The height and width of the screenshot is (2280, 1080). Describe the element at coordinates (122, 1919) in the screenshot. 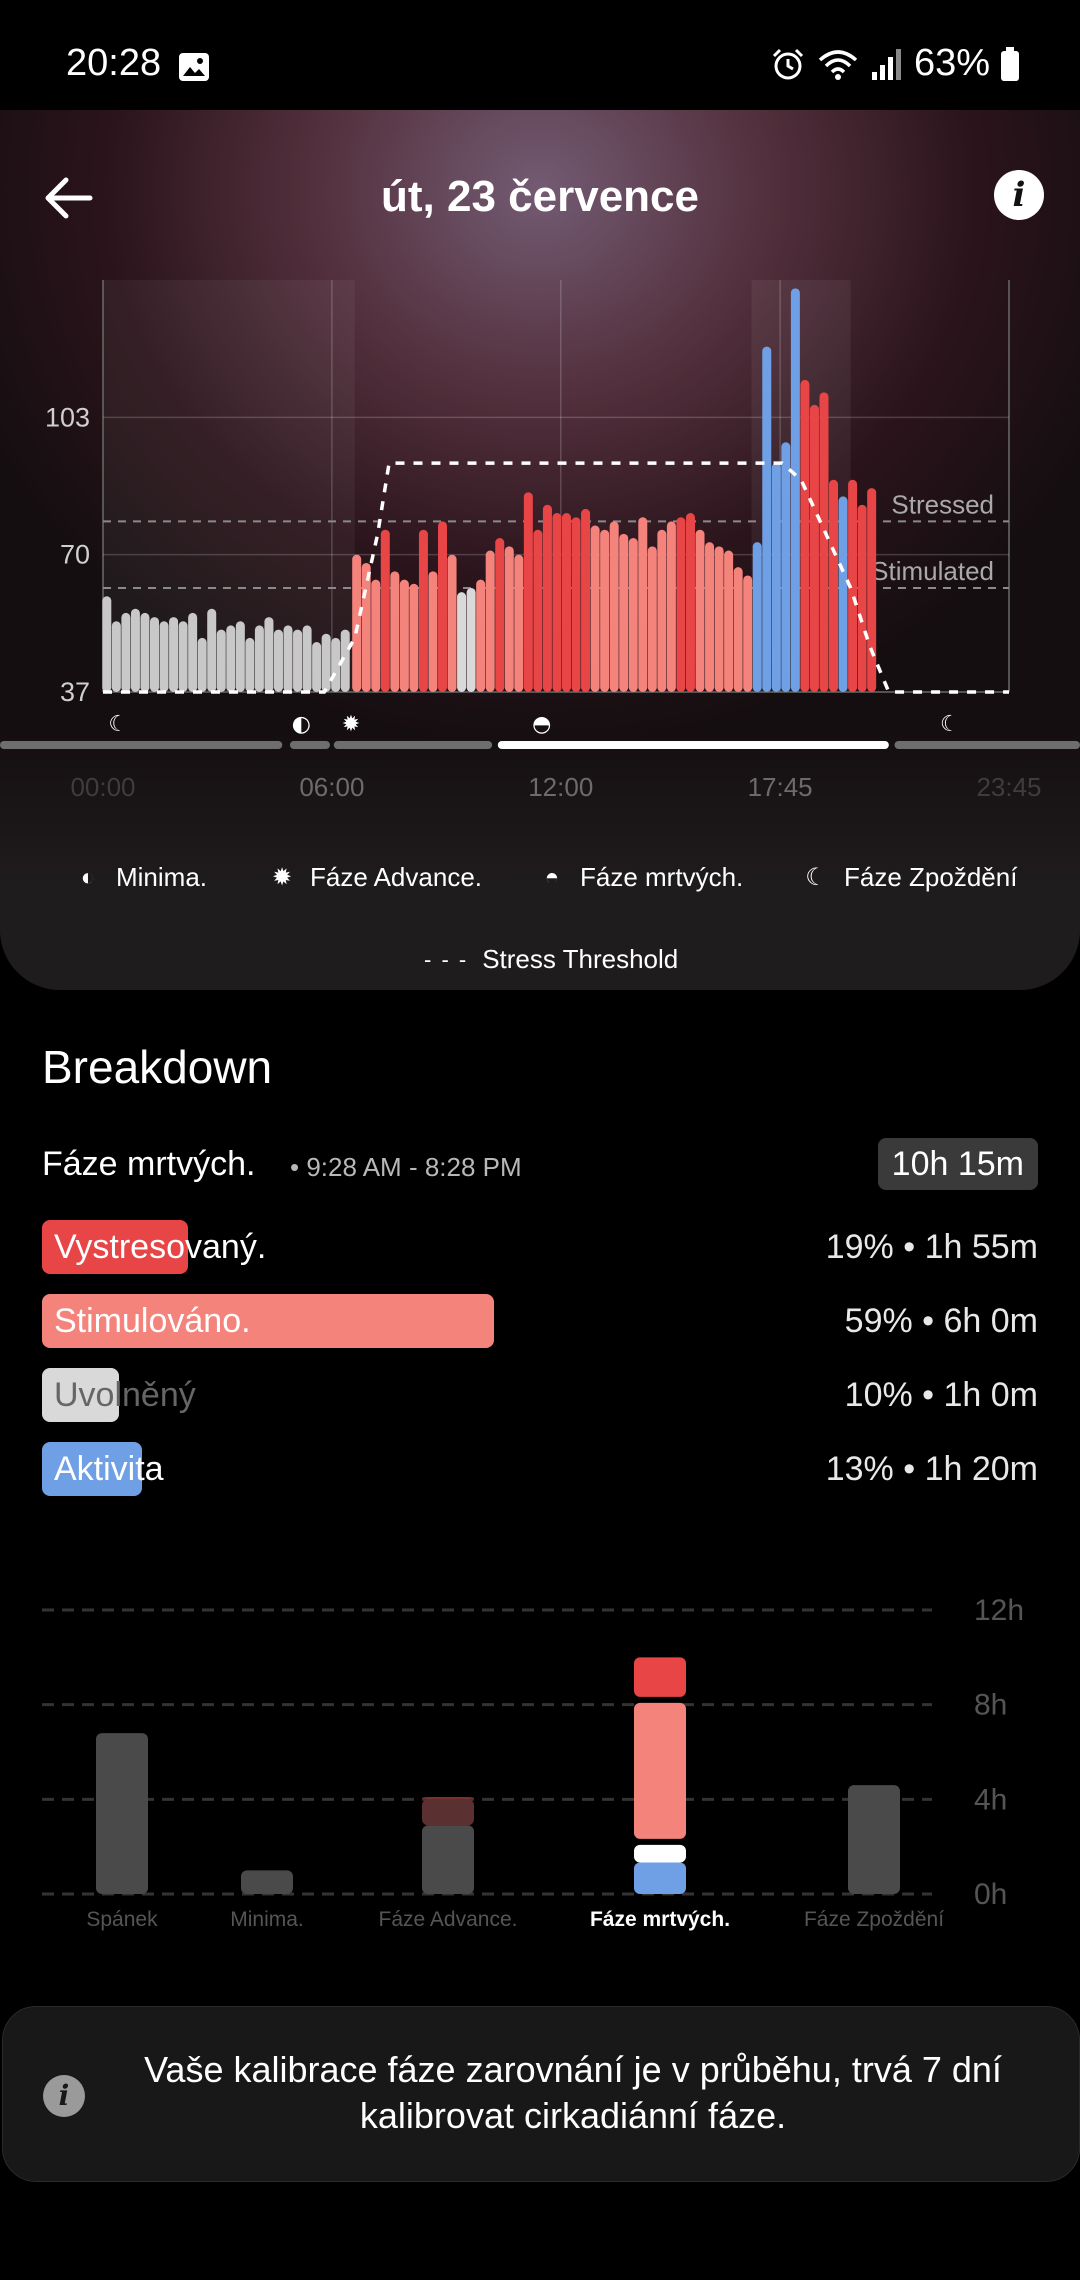

I see `summary-category-label: Spánek` at that location.